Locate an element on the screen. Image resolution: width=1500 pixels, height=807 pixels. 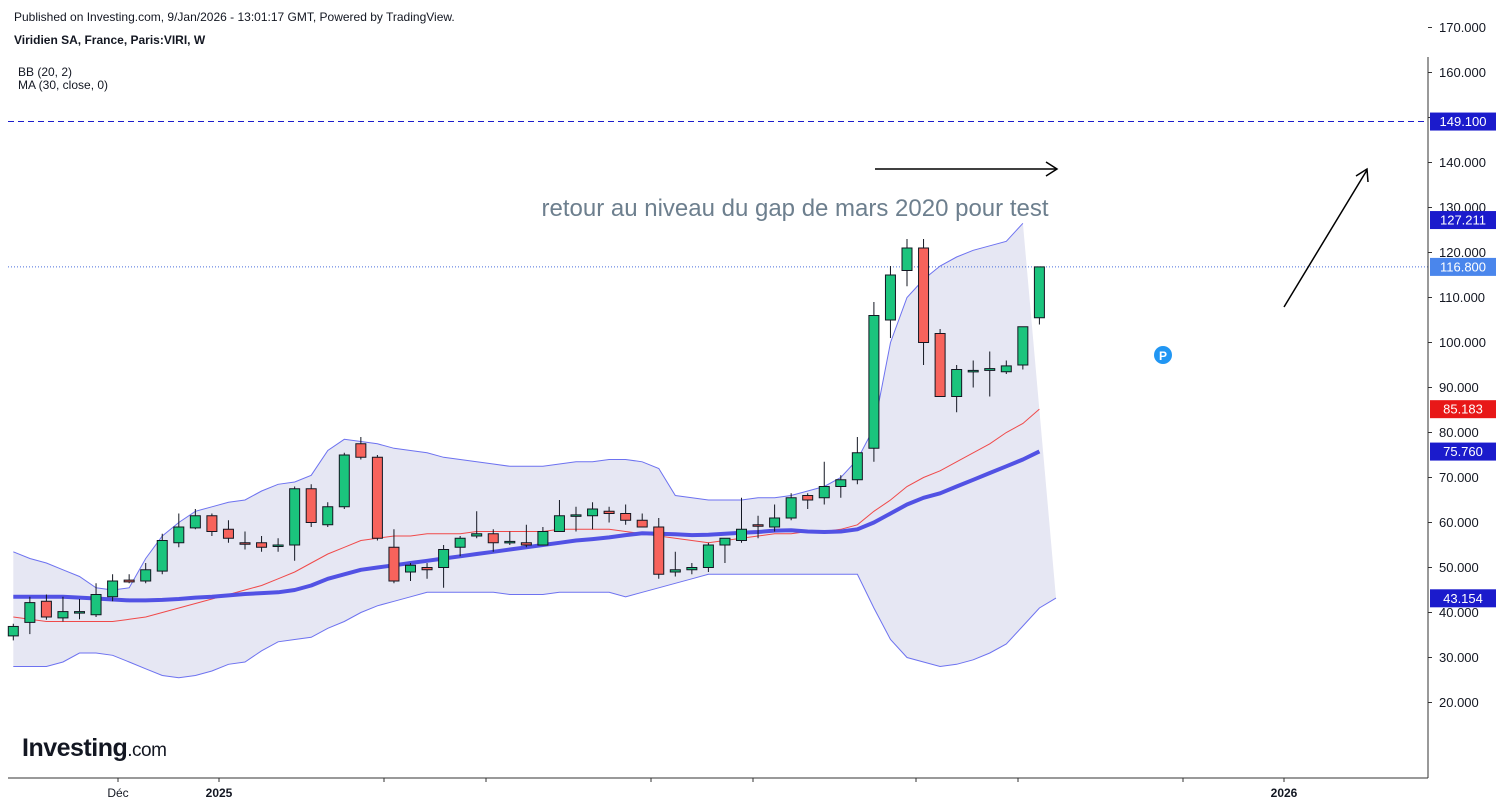
indicator-bb-label: BB (20, 2) is located at coordinates (45, 72).